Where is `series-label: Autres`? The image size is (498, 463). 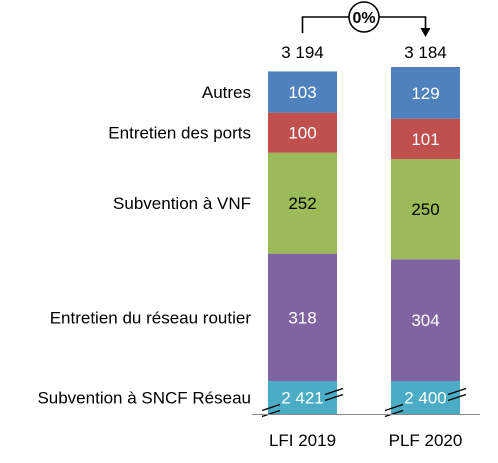
series-label: Autres is located at coordinates (226, 92).